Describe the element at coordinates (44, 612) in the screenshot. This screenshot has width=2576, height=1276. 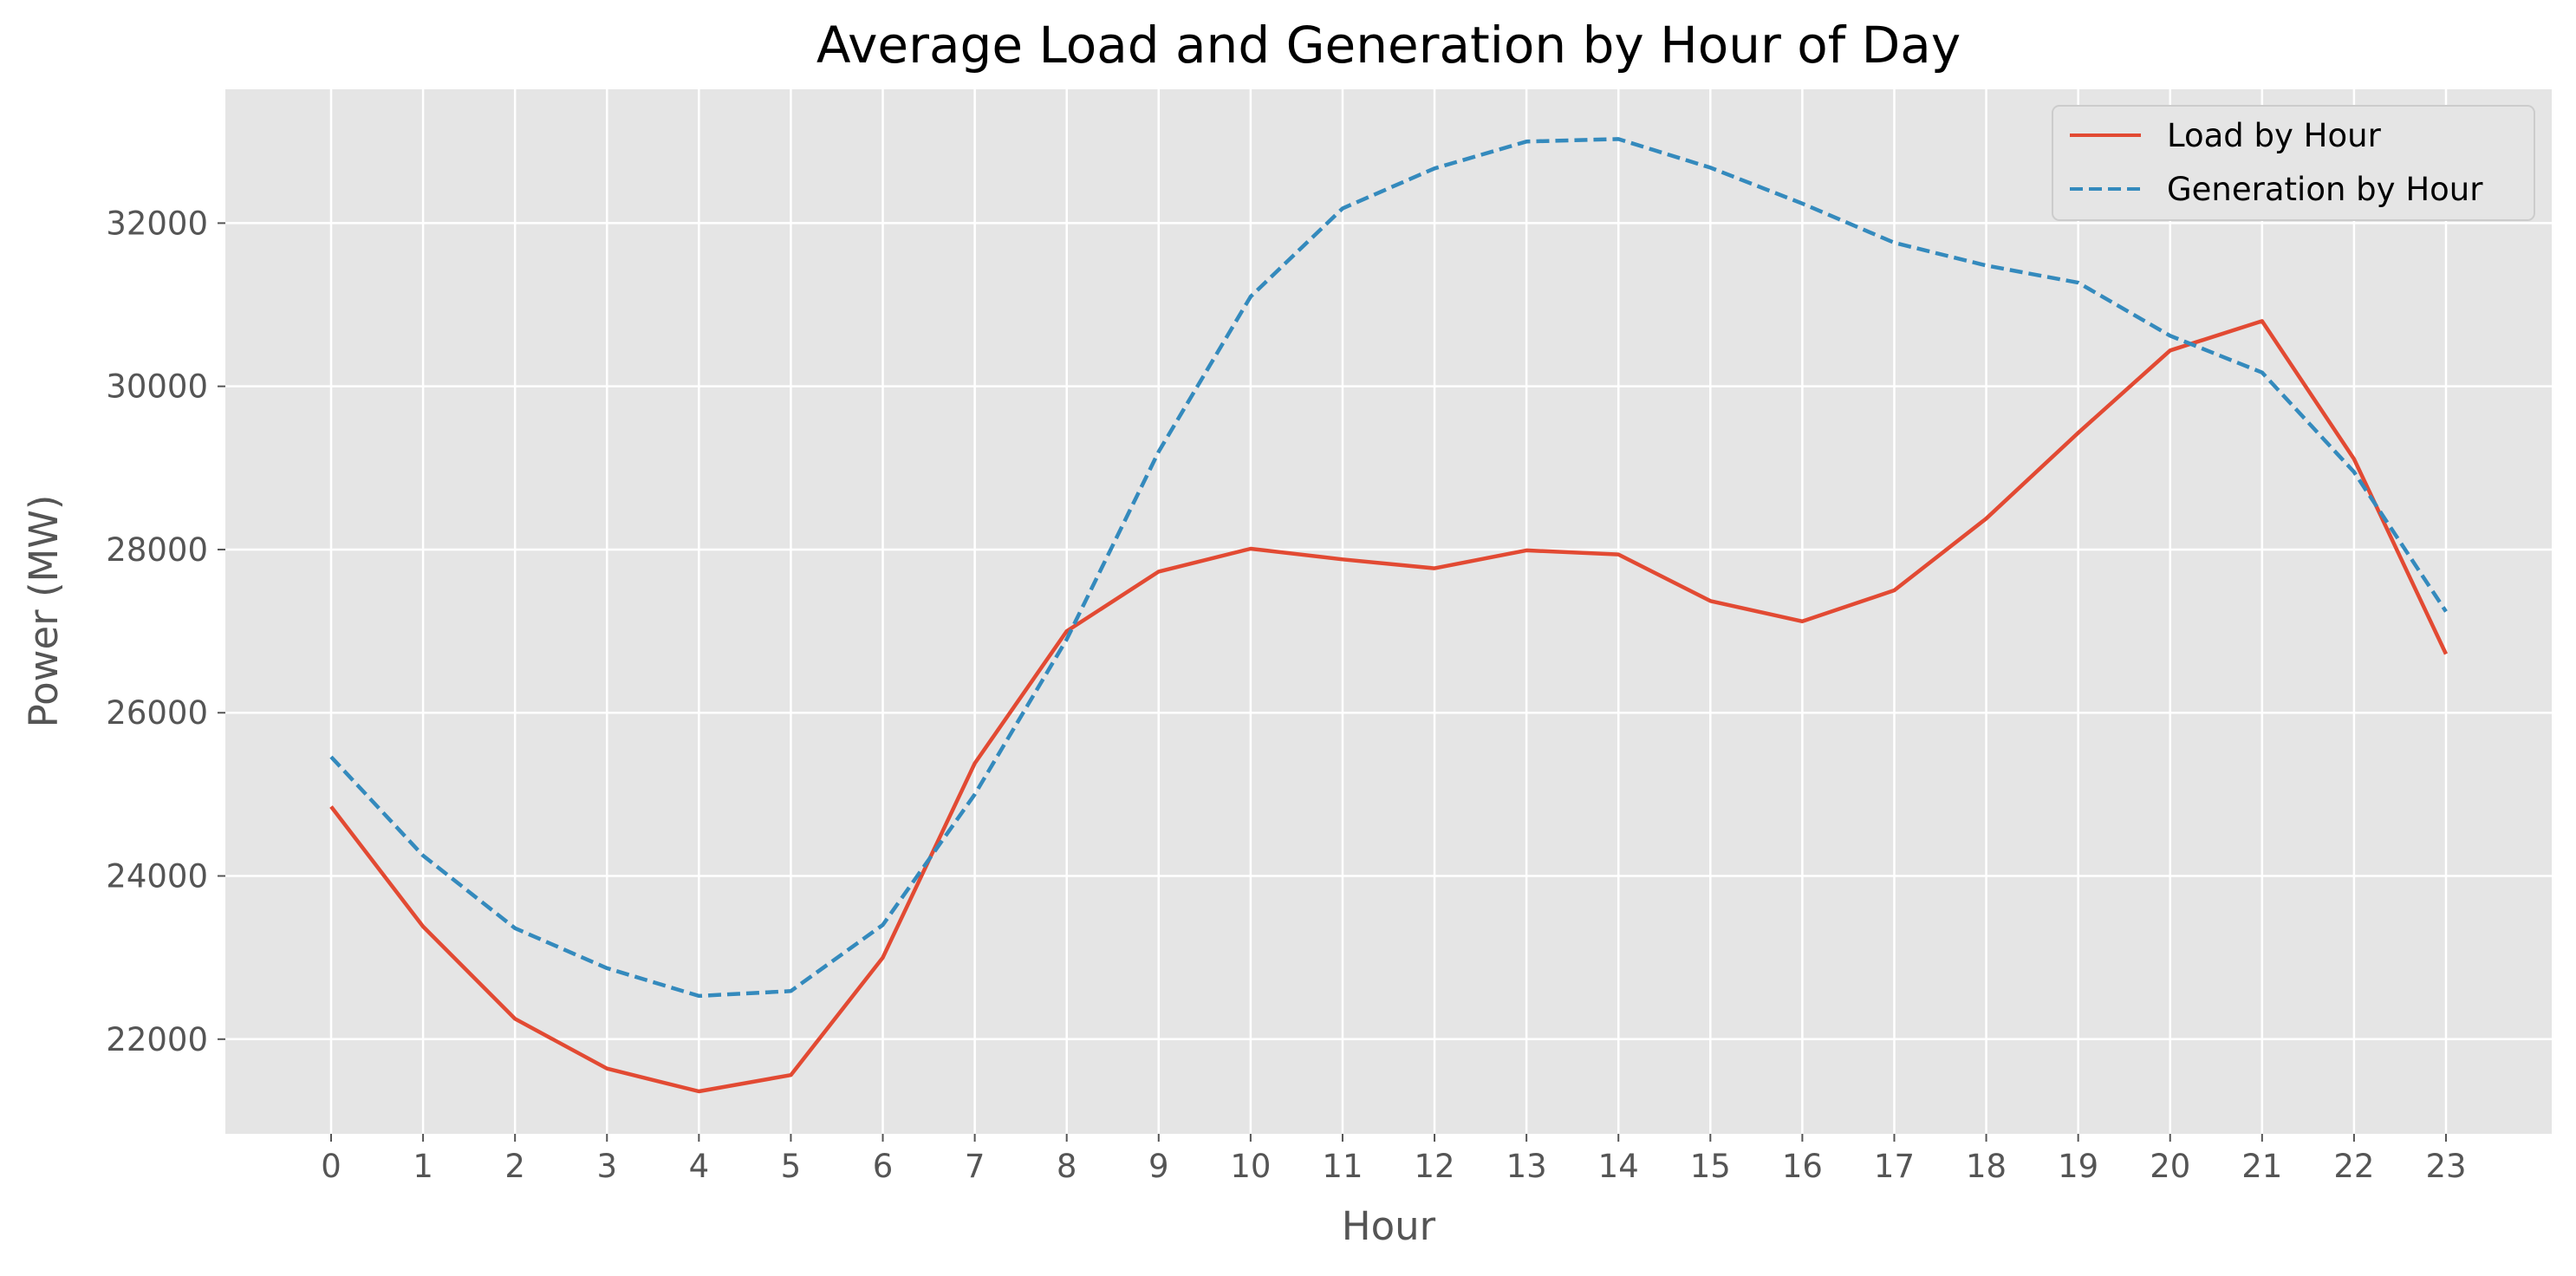
I see `y-axis-label: Power (MW)` at that location.